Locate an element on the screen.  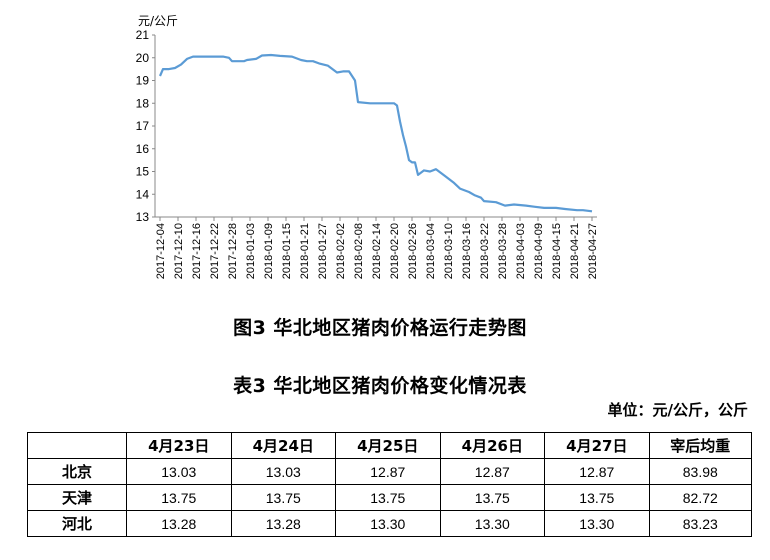
x-tick-label: 2018-02-02 is located at coordinates (341, 251).